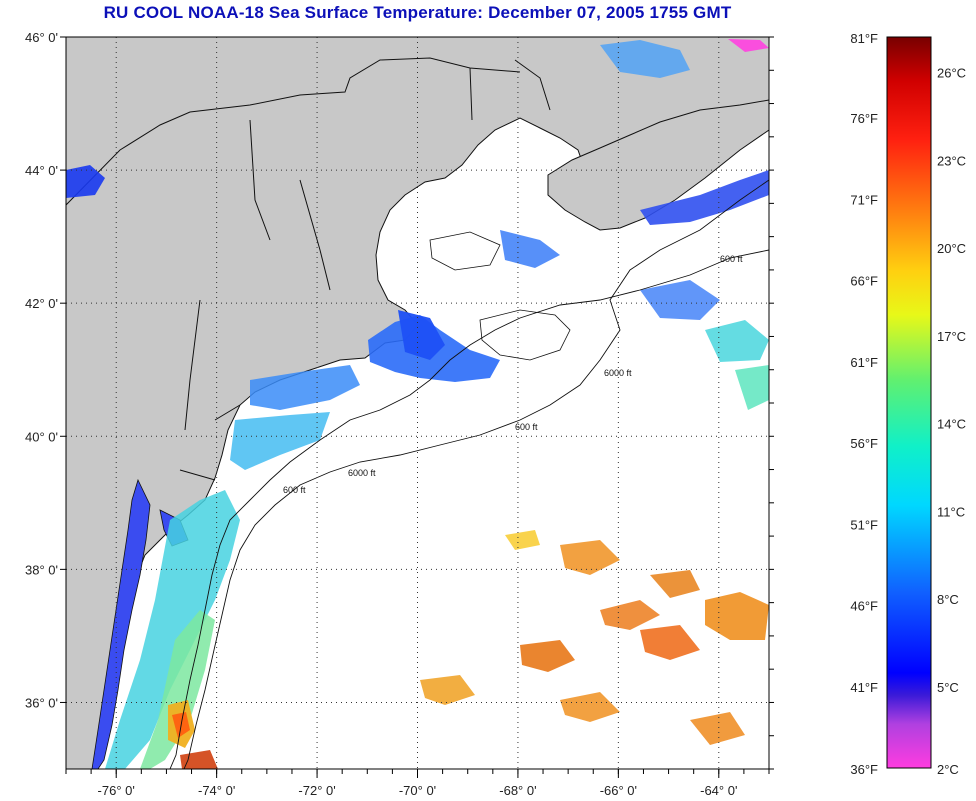 This screenshot has width=976, height=801. I want to click on colorbar-f-label: 61°F, so click(864, 362).